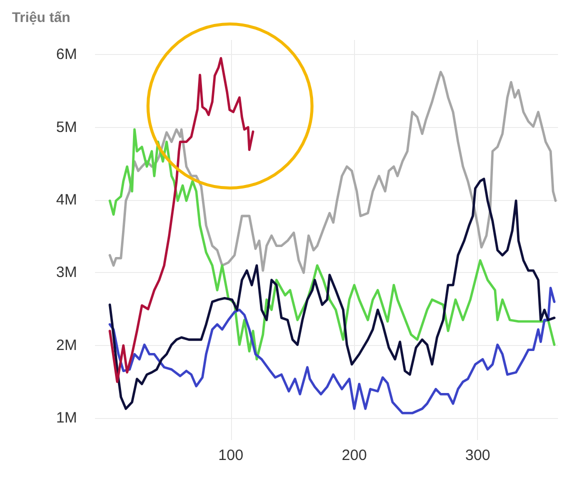 Image resolution: width=566 pixels, height=478 pixels. I want to click on x-tick-label: 100, so click(231, 455).